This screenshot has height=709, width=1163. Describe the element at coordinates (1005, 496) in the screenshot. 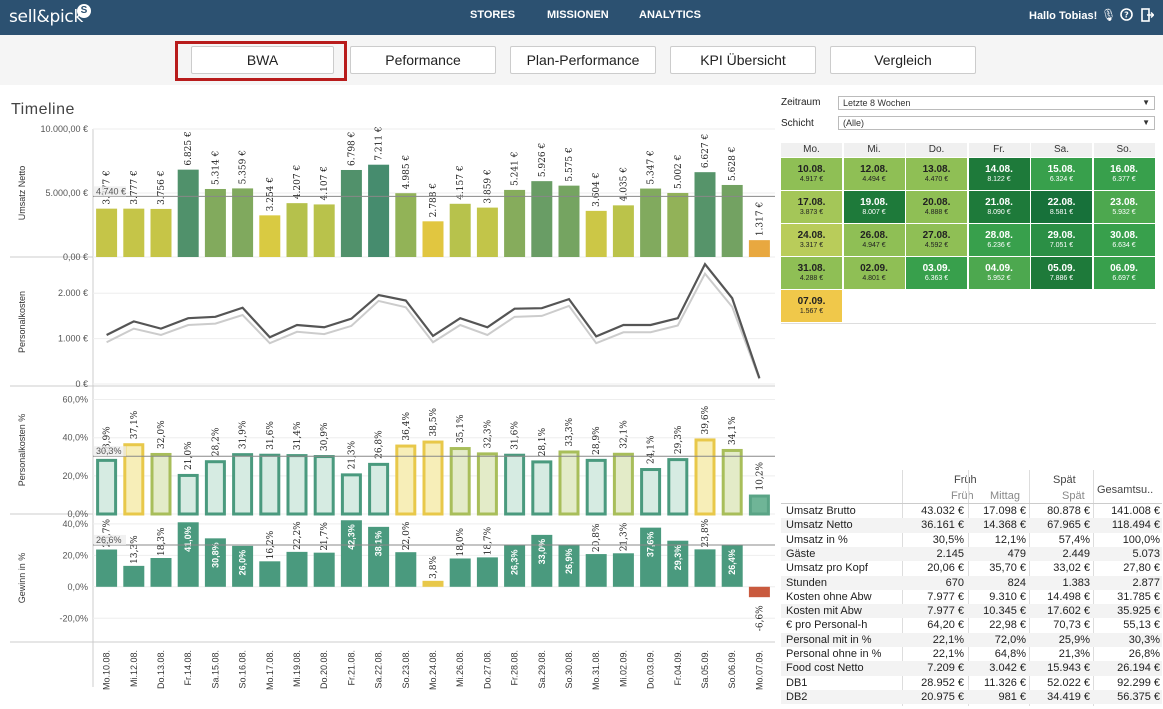

I see `subheader-mittag: Mittag` at that location.